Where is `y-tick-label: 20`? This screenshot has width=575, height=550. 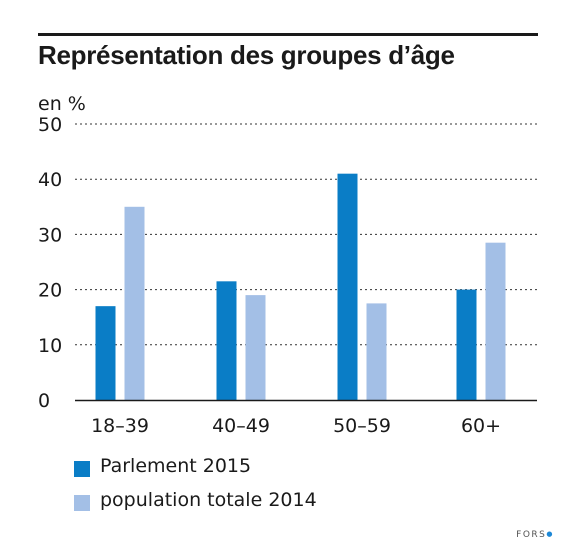 y-tick-label: 20 is located at coordinates (50, 291).